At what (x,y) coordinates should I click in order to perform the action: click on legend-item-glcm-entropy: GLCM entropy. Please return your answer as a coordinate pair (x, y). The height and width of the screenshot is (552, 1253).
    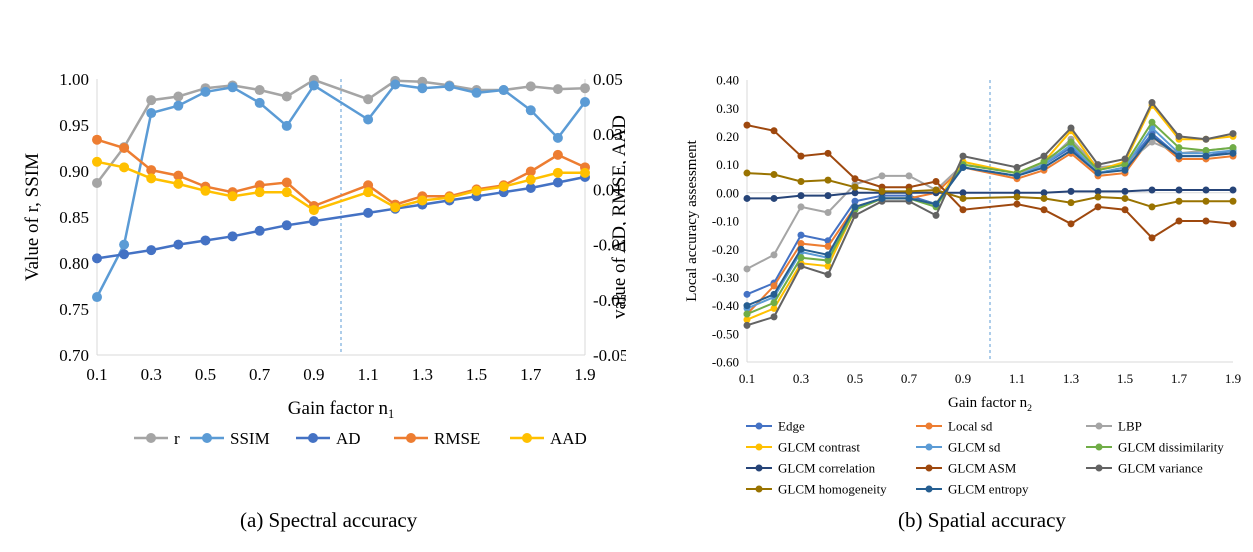
    Looking at the image, I should click on (972, 489).